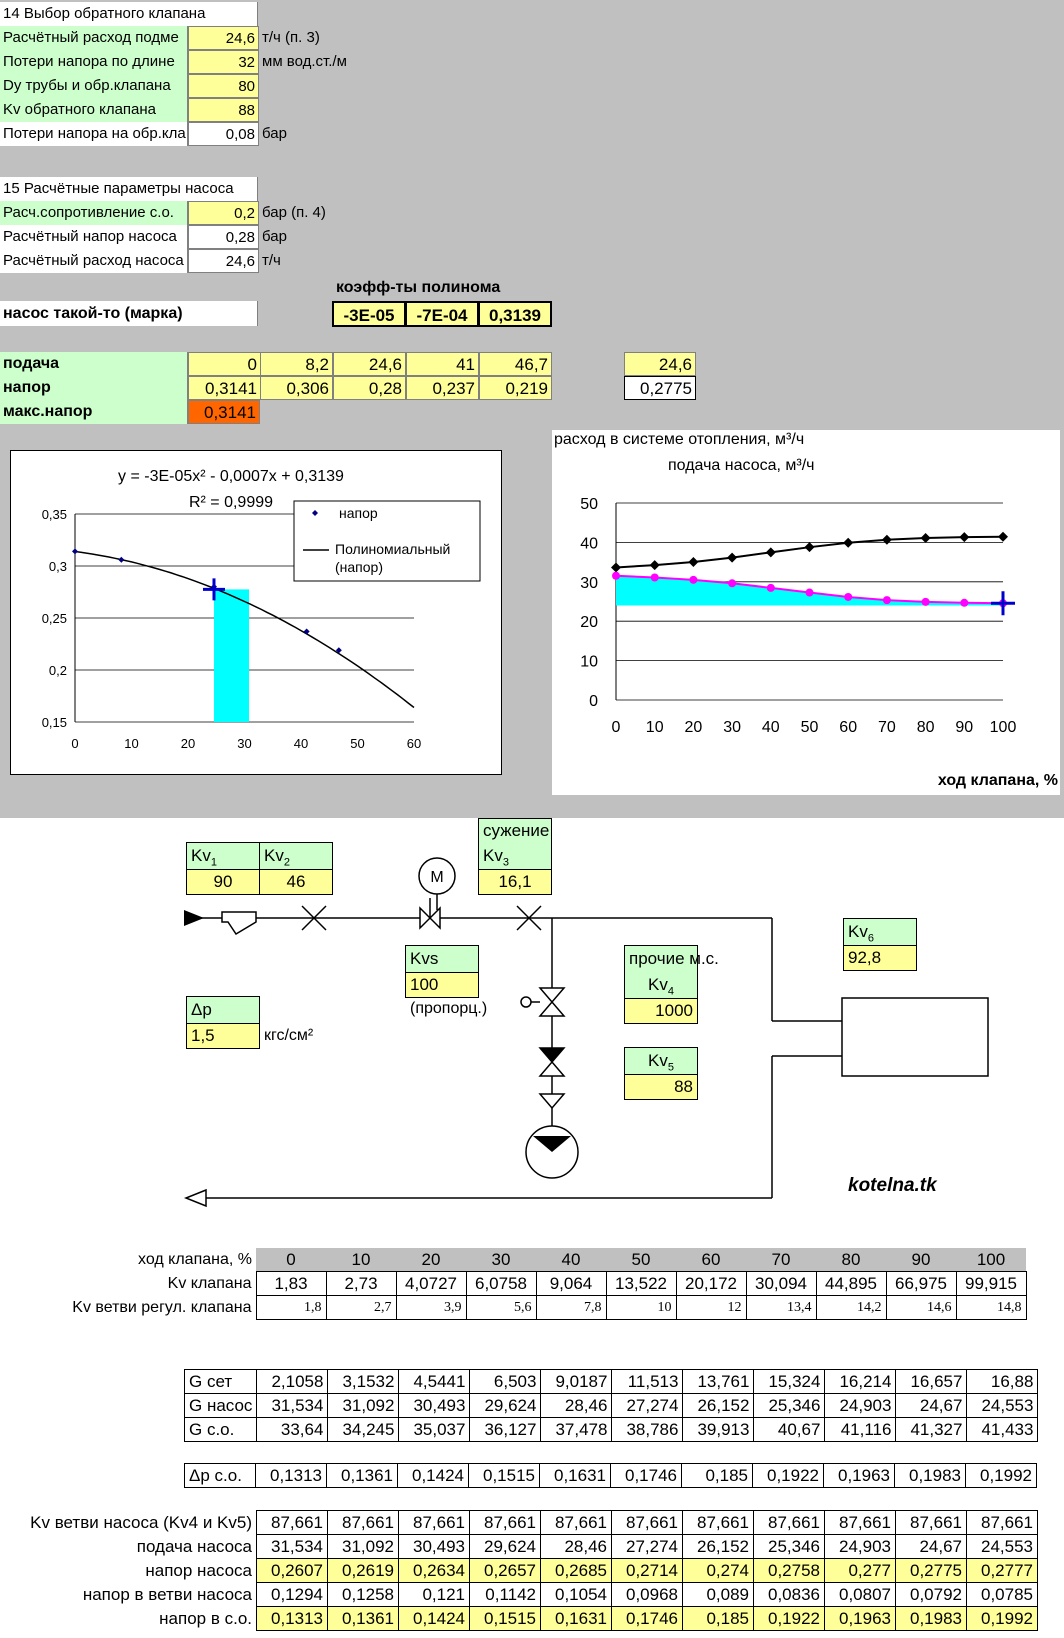 This screenshot has height=1638, width=1064. What do you see at coordinates (641, 1283) in the screenshot?
I see `kv-cell: 13,522` at bounding box center [641, 1283].